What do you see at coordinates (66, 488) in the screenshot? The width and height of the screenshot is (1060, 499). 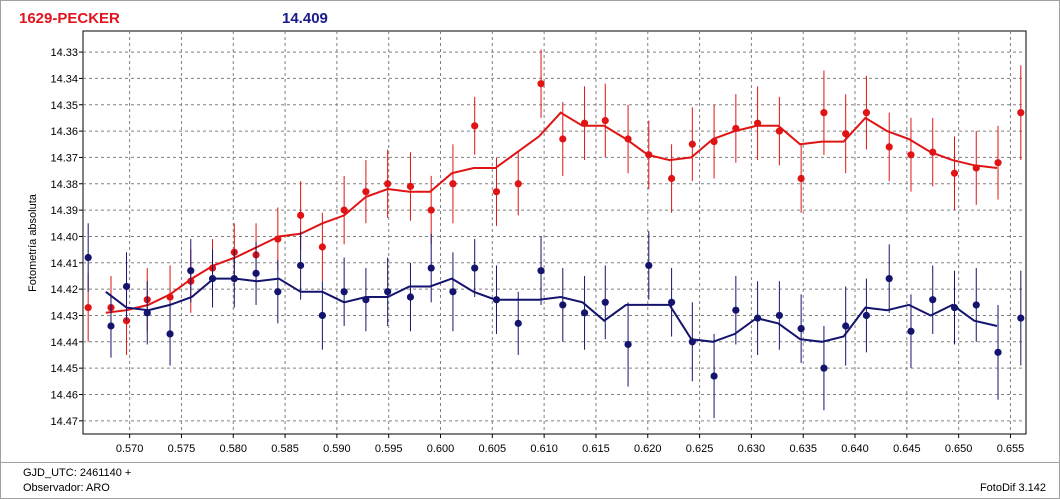 I see `observer-label: Observador: ARO` at bounding box center [66, 488].